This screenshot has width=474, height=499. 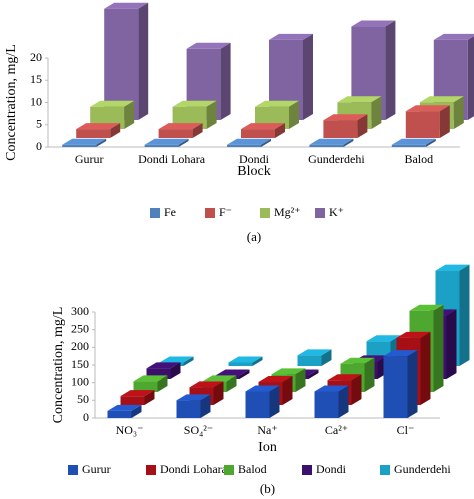 What do you see at coordinates (36, 79) in the screenshot?
I see `y-tick-label: 15` at bounding box center [36, 79].